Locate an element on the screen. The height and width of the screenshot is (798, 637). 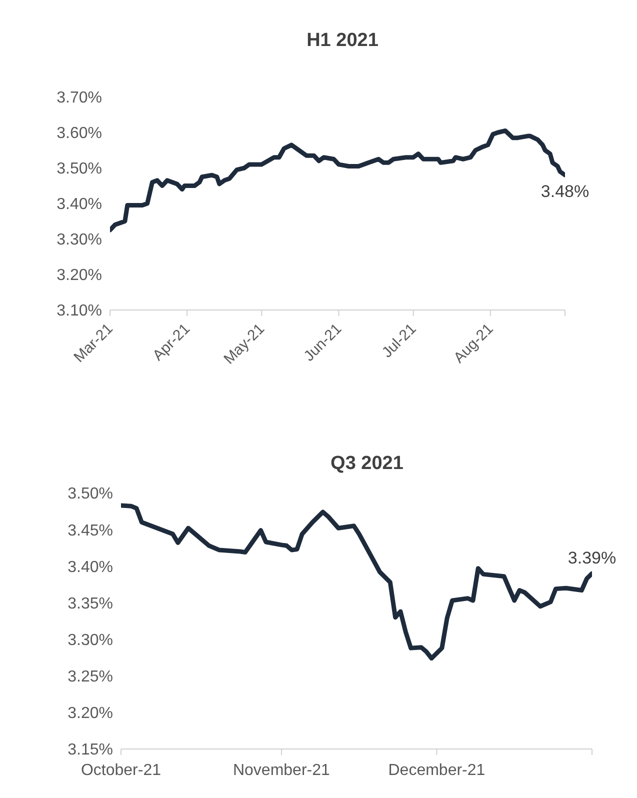
y-tick-label: 3.60% is located at coordinates (79, 133).